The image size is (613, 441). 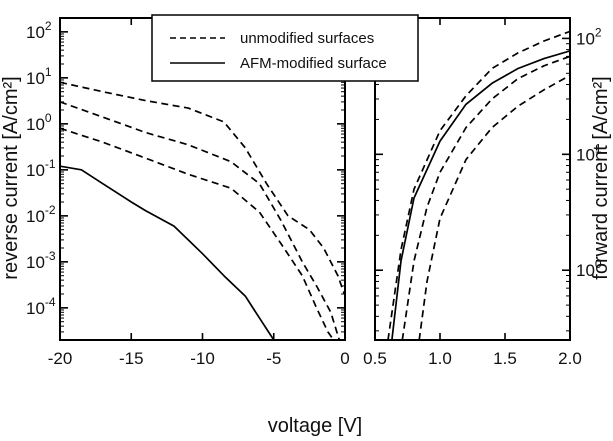 I want to click on legend: unmodified surfaces AFM-modified surface, so click(x=285, y=48).